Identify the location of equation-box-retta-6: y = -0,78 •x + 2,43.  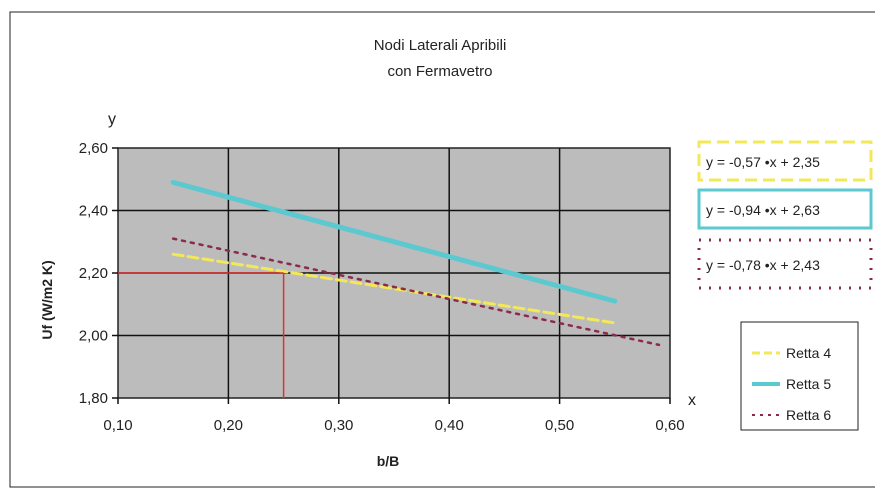
(785, 264).